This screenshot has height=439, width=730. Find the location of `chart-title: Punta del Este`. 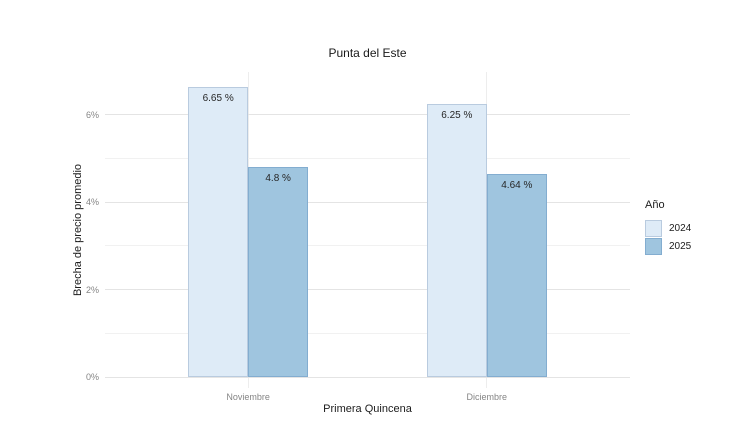

chart-title: Punta del Este is located at coordinates (367, 53).